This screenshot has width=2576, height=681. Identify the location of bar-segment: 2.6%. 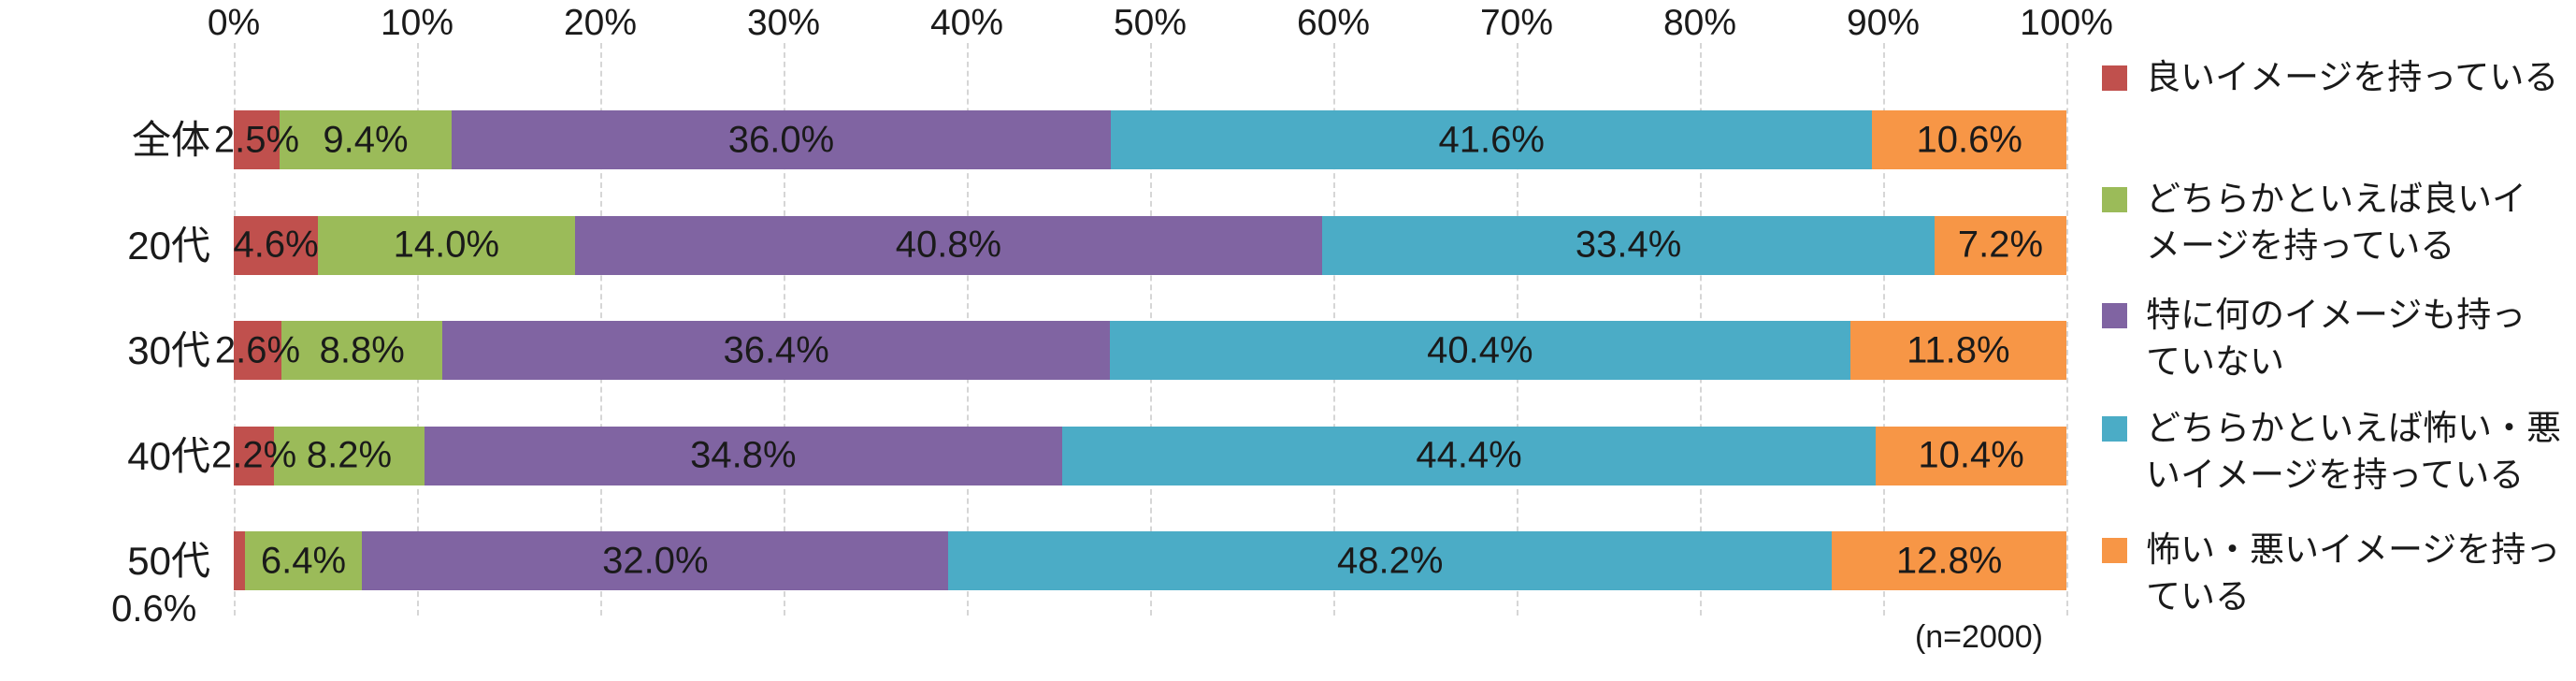
(257, 351).